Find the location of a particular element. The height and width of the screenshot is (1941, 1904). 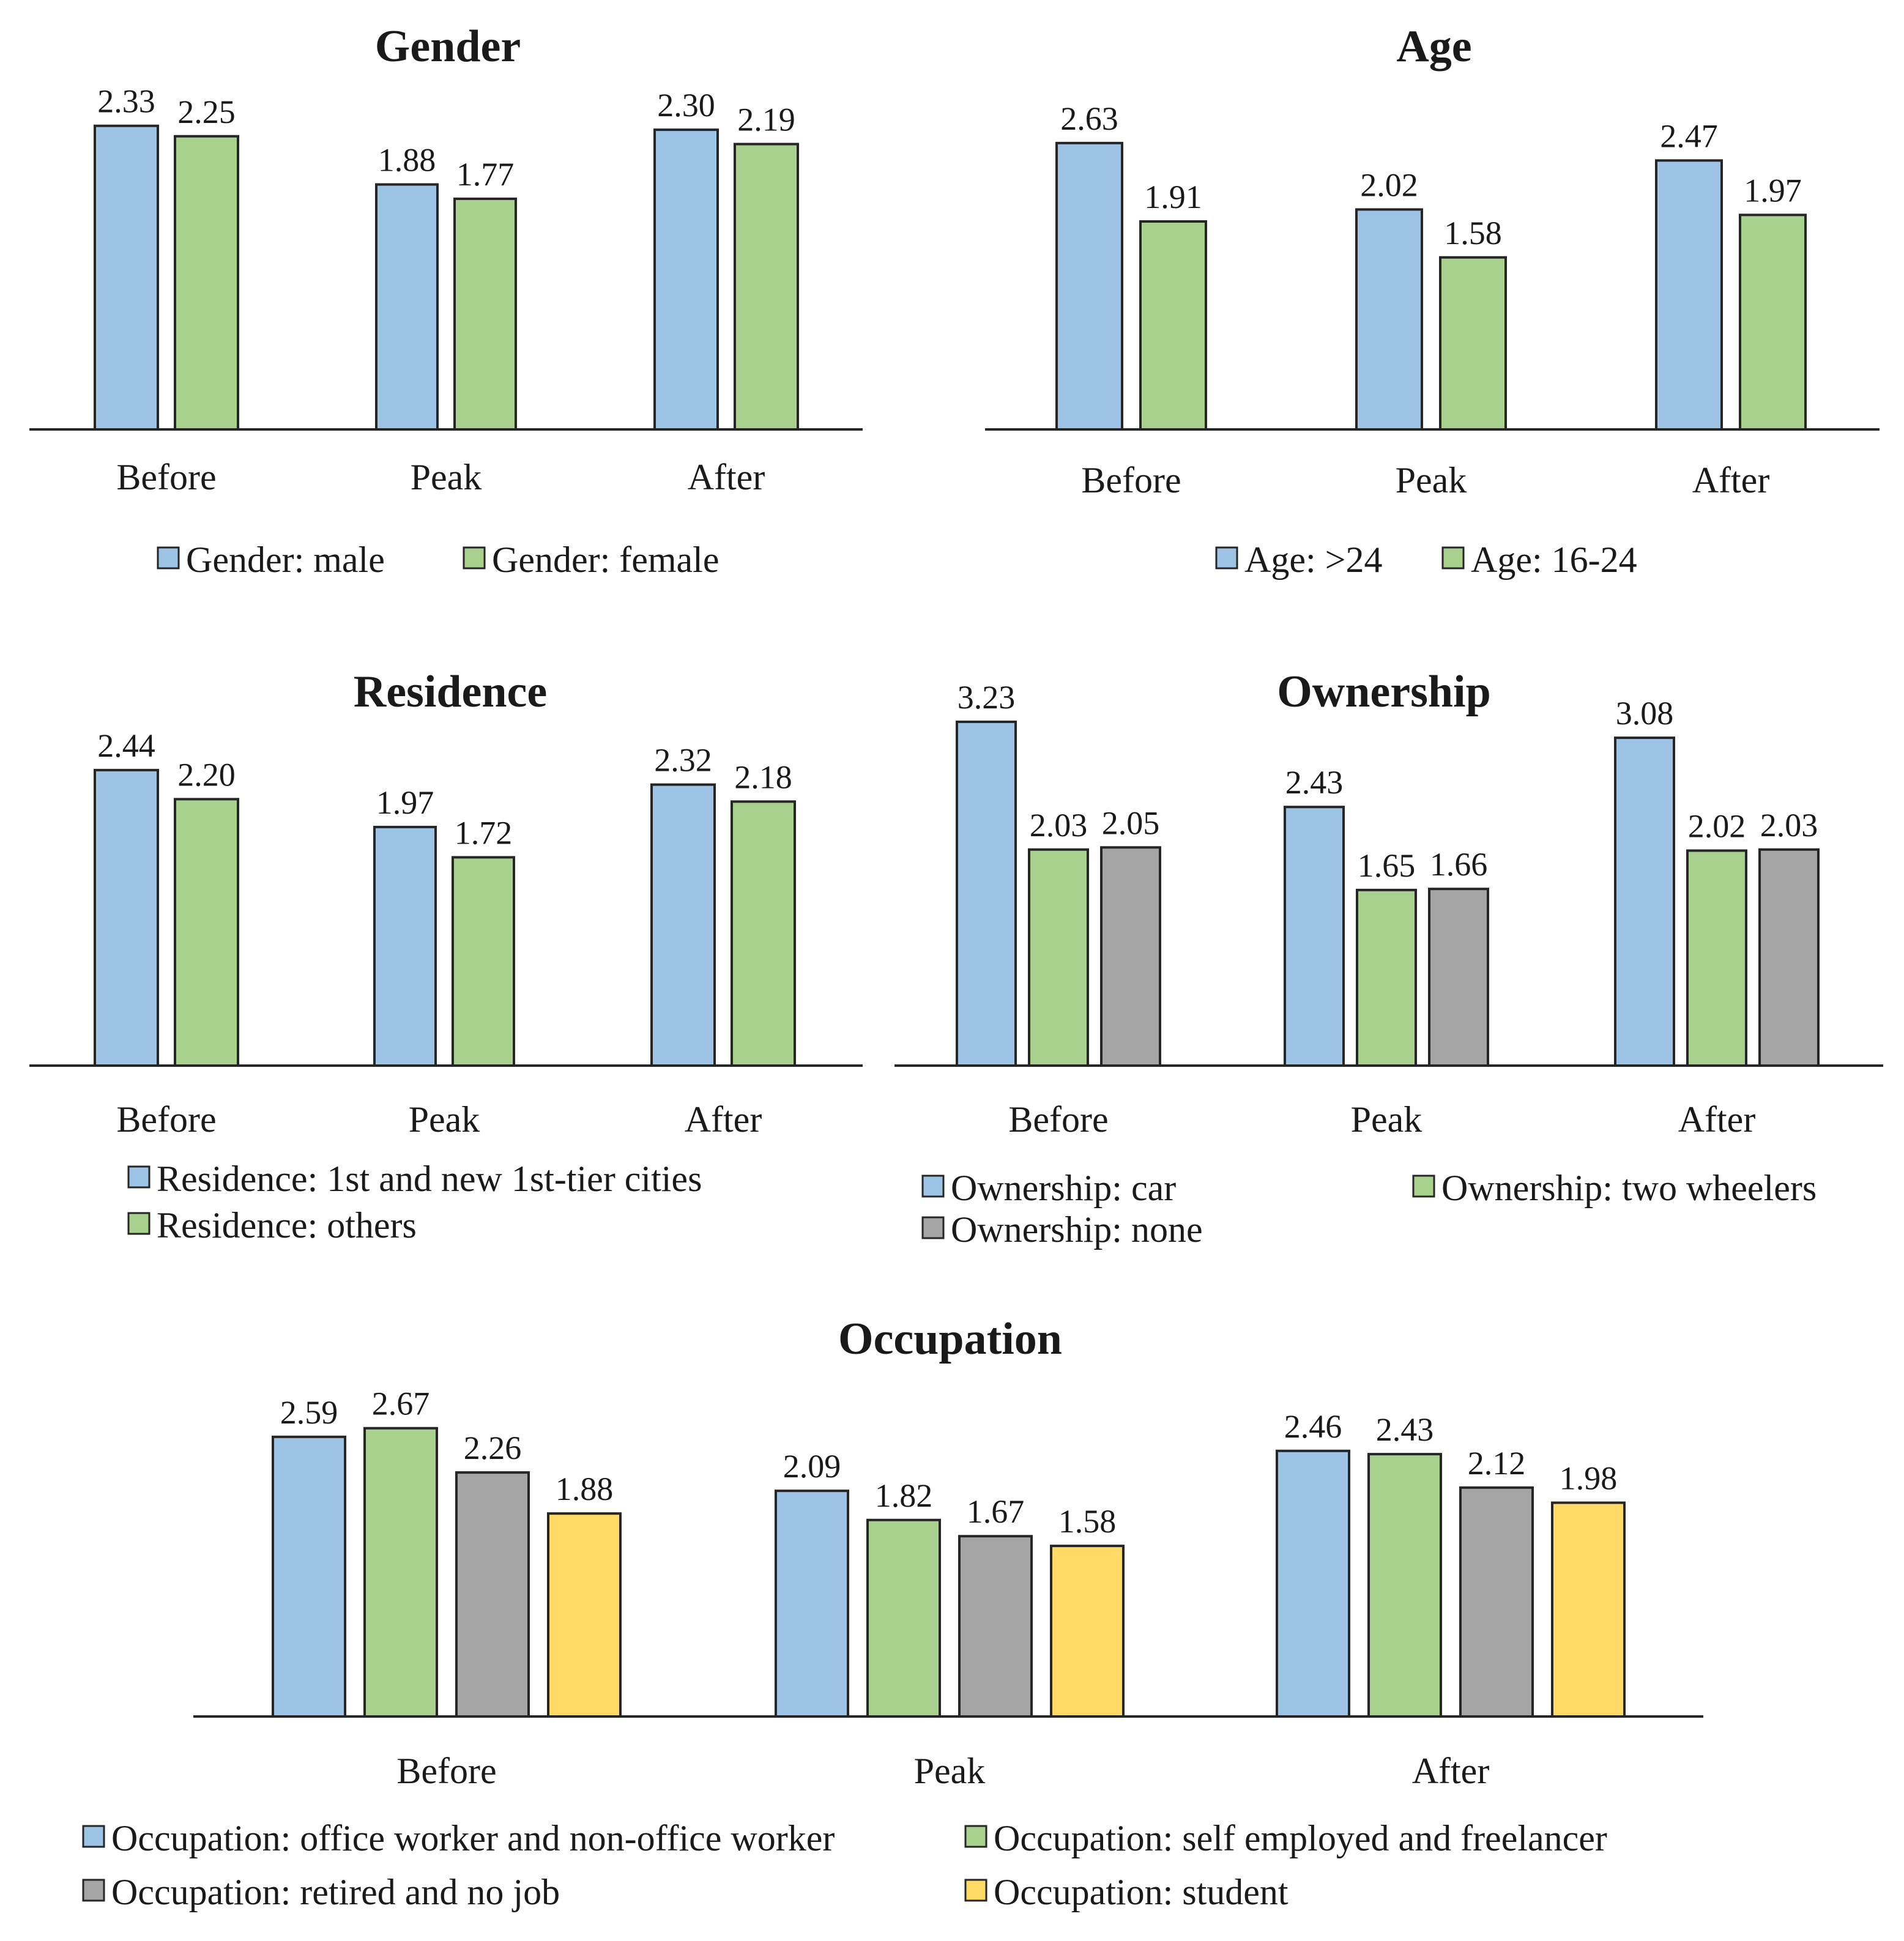

value-label: 1.58 is located at coordinates (1087, 1521).